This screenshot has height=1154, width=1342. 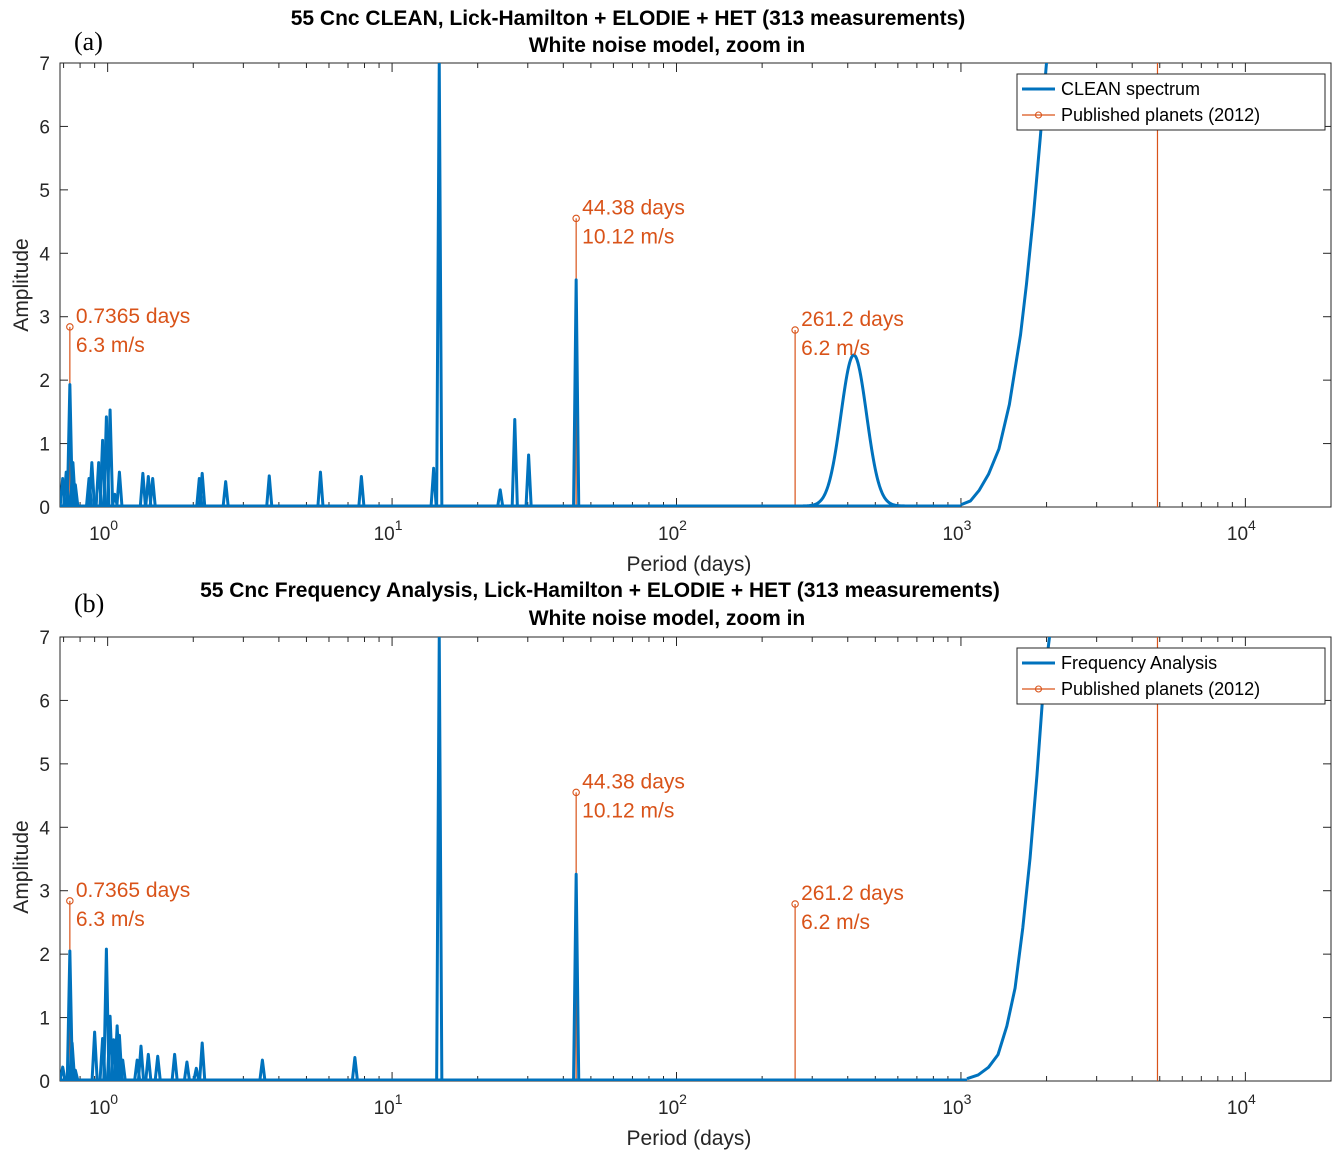 What do you see at coordinates (854, 430) in the screenshot?
I see `spectrum-peak` at bounding box center [854, 430].